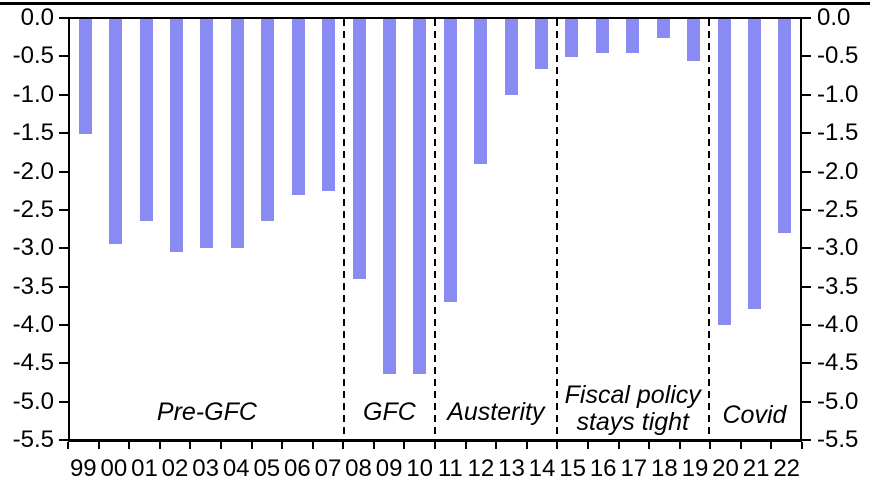 The width and height of the screenshot is (870, 489). I want to click on x-label-07: 07, so click(328, 468).